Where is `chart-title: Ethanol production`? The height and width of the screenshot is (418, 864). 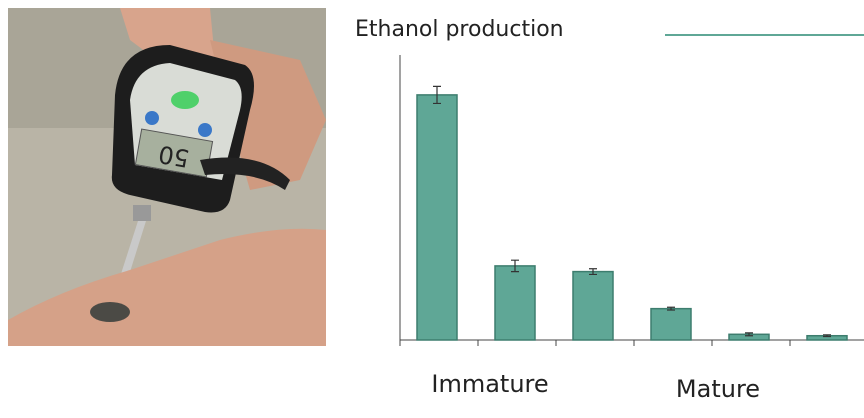
chart-title: Ethanol production is located at coordinates (459, 29).